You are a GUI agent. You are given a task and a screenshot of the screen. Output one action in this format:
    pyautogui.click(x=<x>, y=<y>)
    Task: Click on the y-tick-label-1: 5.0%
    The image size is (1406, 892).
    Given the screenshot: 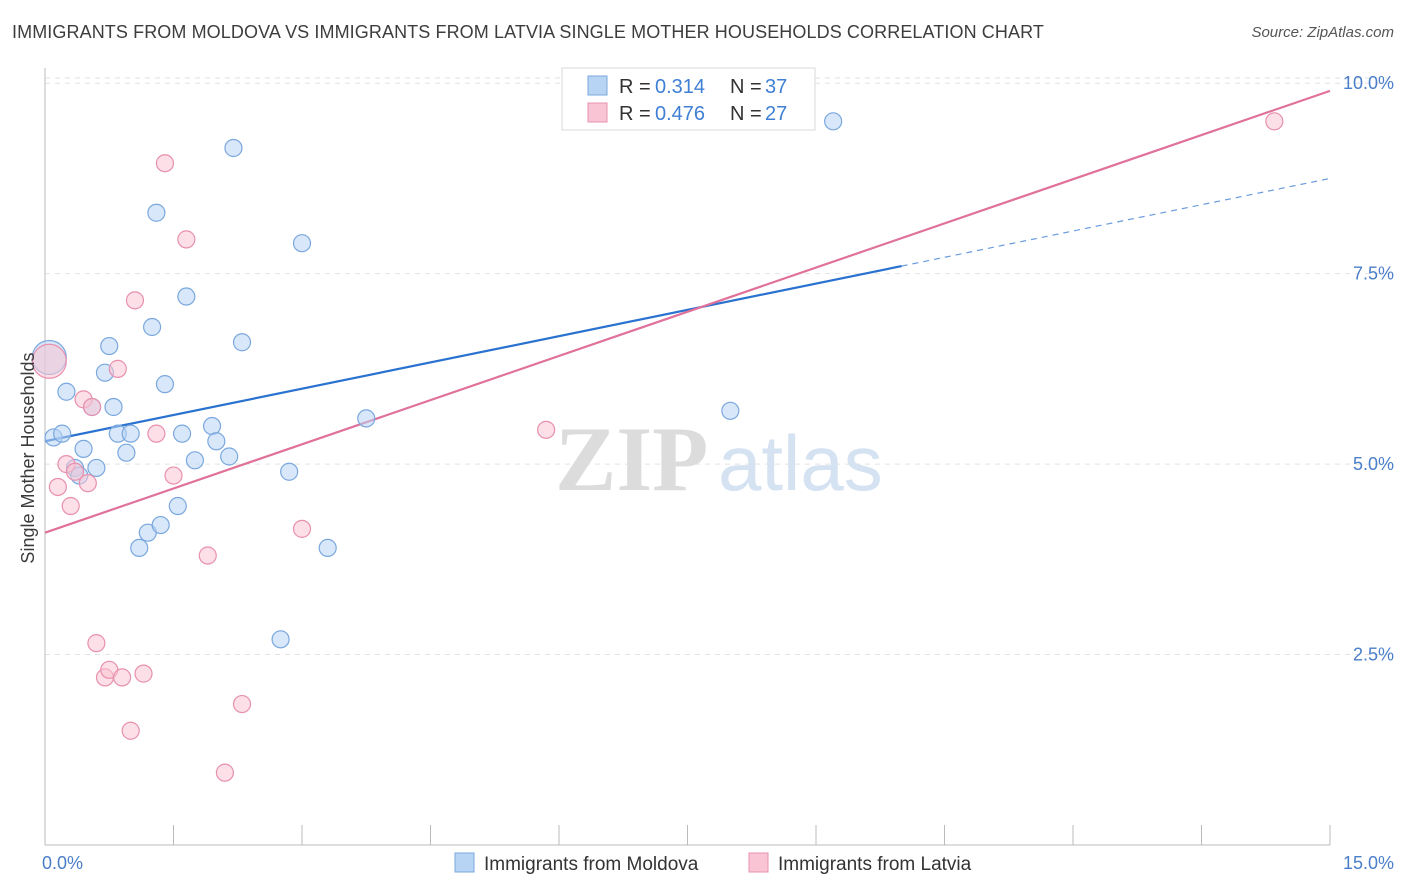 What is the action you would take?
    pyautogui.click(x=1373, y=464)
    